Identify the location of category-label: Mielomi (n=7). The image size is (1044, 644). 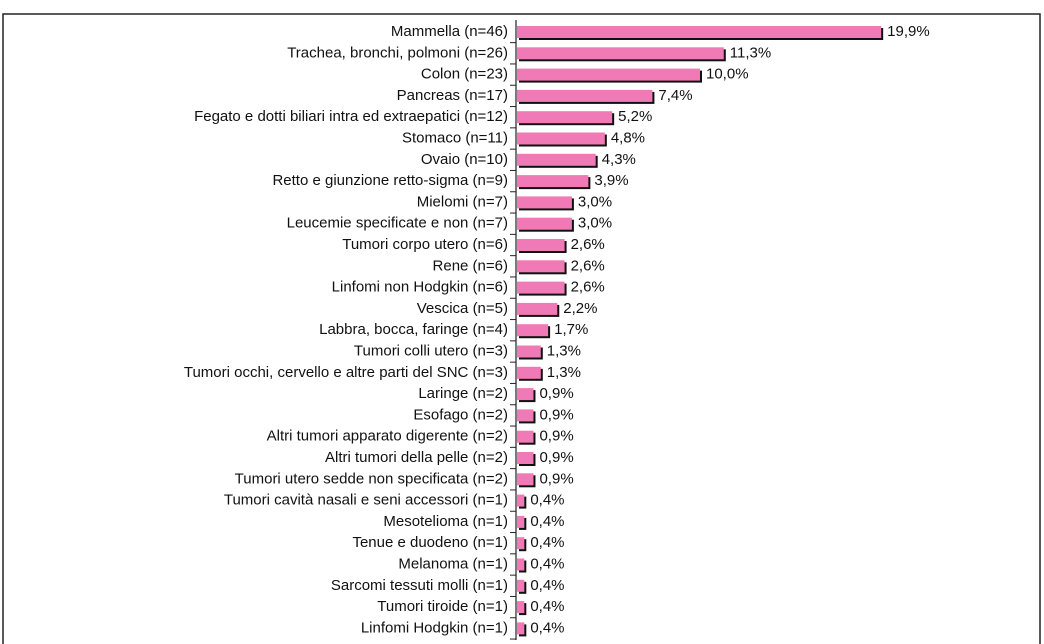
(462, 201).